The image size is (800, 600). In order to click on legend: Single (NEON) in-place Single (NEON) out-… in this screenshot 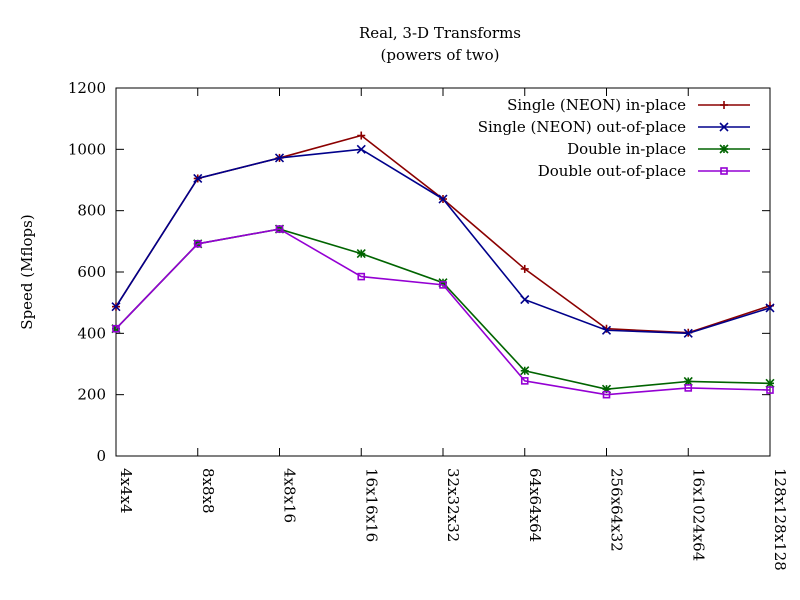, I will do `click(614, 138)`.